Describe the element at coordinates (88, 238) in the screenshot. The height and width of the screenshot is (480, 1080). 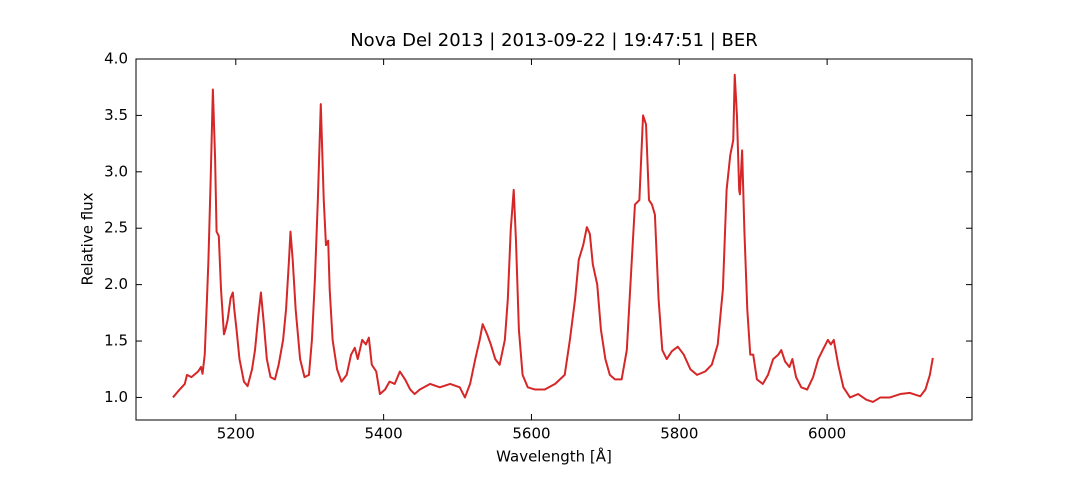
I see `y-axis-label: Relative flux` at that location.